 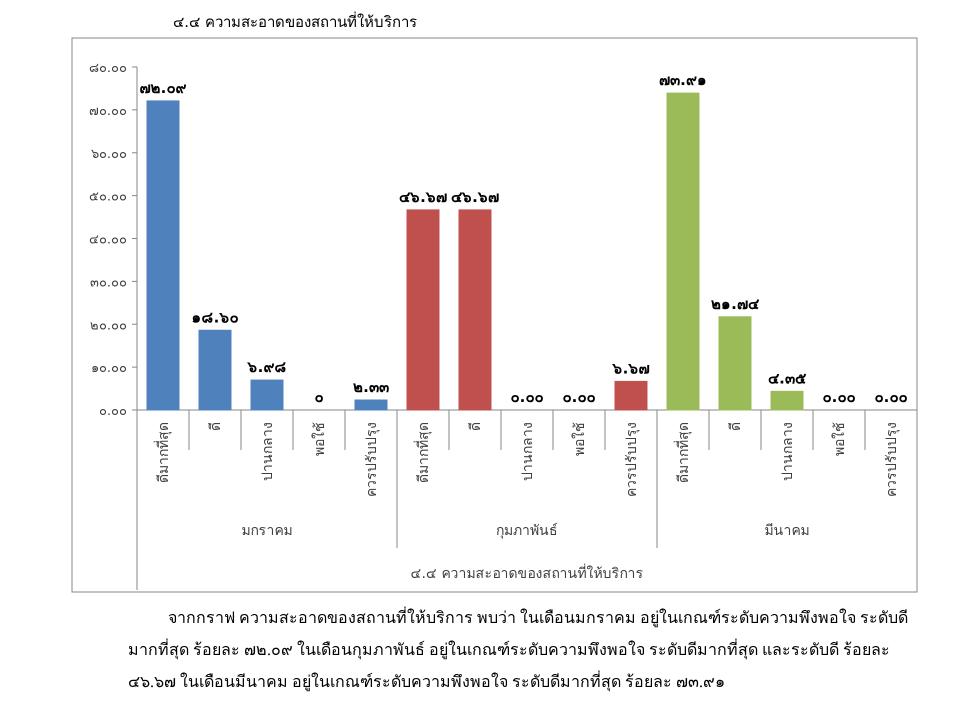 I want to click on data-label: ๑๘.๖๐, so click(x=215, y=317).